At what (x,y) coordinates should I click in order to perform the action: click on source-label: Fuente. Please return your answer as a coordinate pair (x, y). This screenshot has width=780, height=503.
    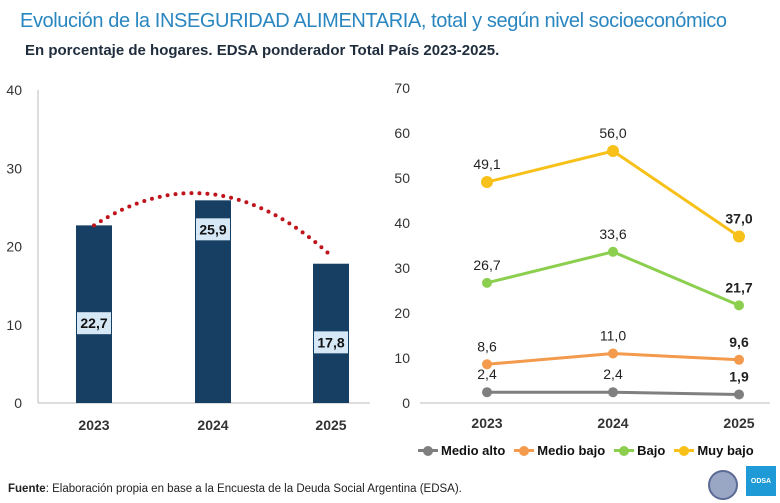
    Looking at the image, I should click on (27, 489).